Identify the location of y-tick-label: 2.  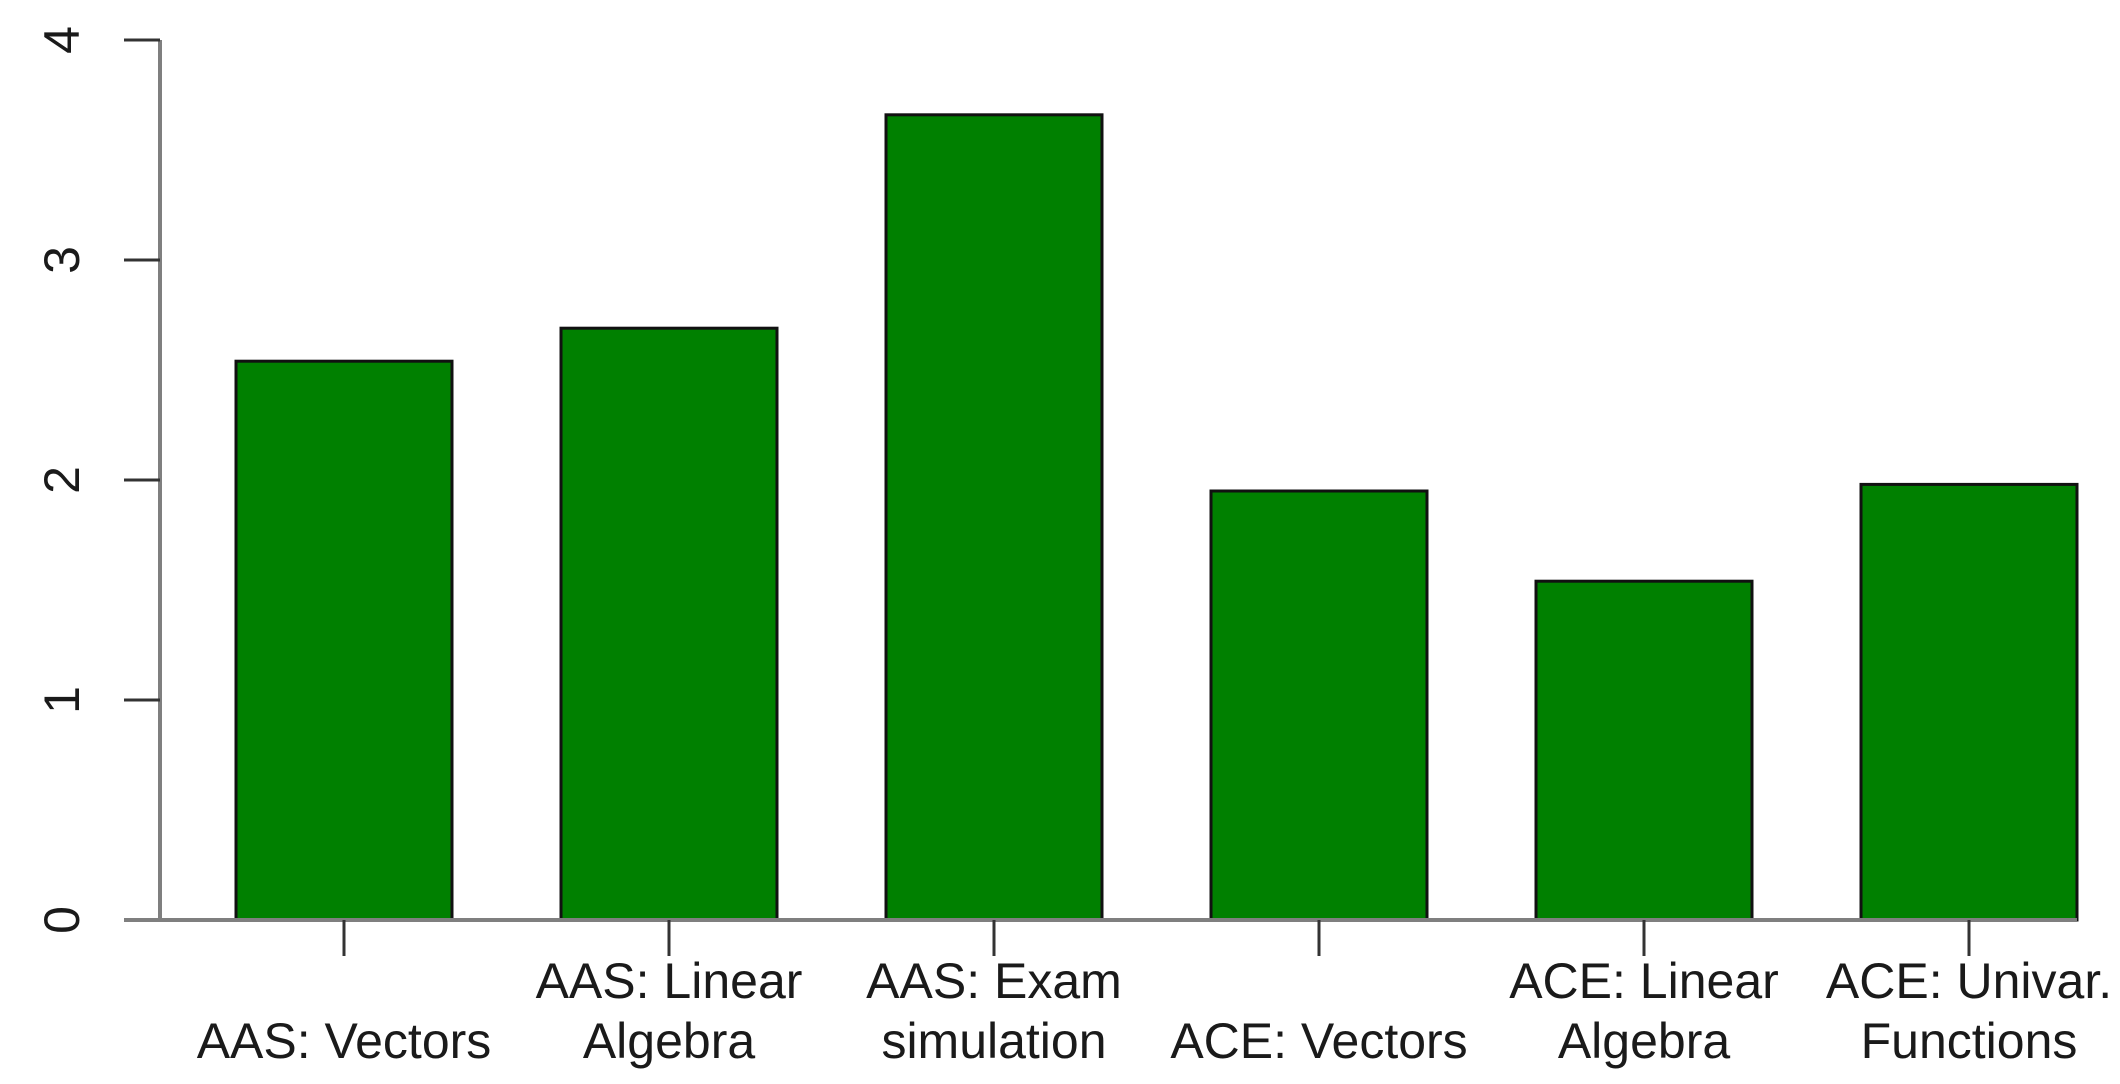
(62, 480).